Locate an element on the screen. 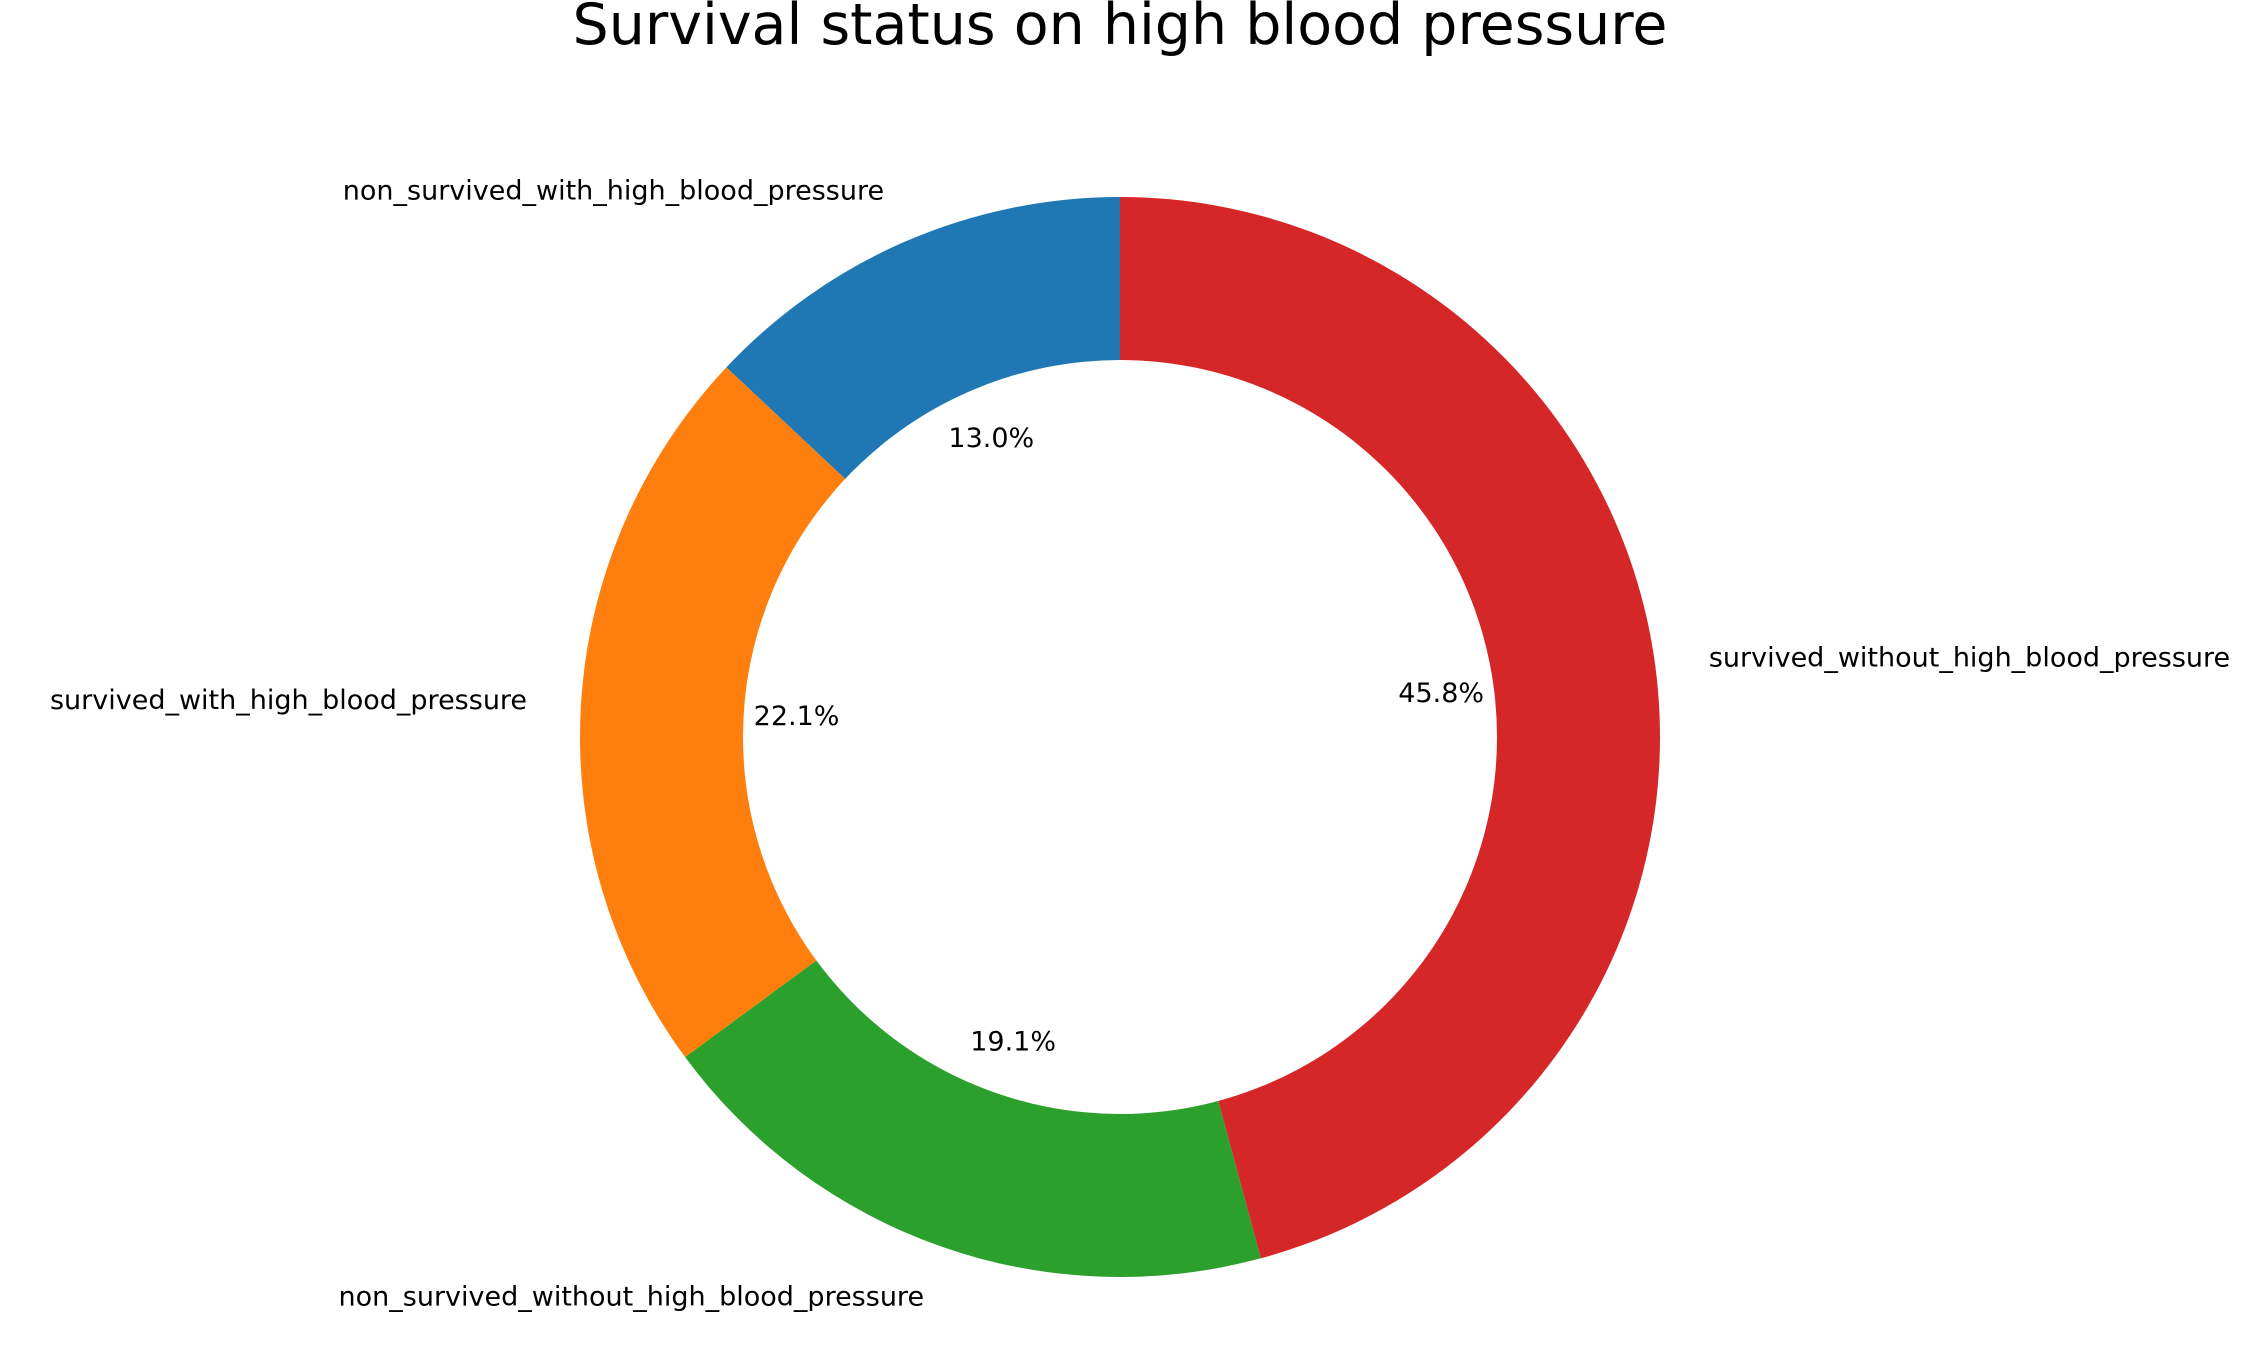  slice-percent-label: 13.0% is located at coordinates (991, 438).